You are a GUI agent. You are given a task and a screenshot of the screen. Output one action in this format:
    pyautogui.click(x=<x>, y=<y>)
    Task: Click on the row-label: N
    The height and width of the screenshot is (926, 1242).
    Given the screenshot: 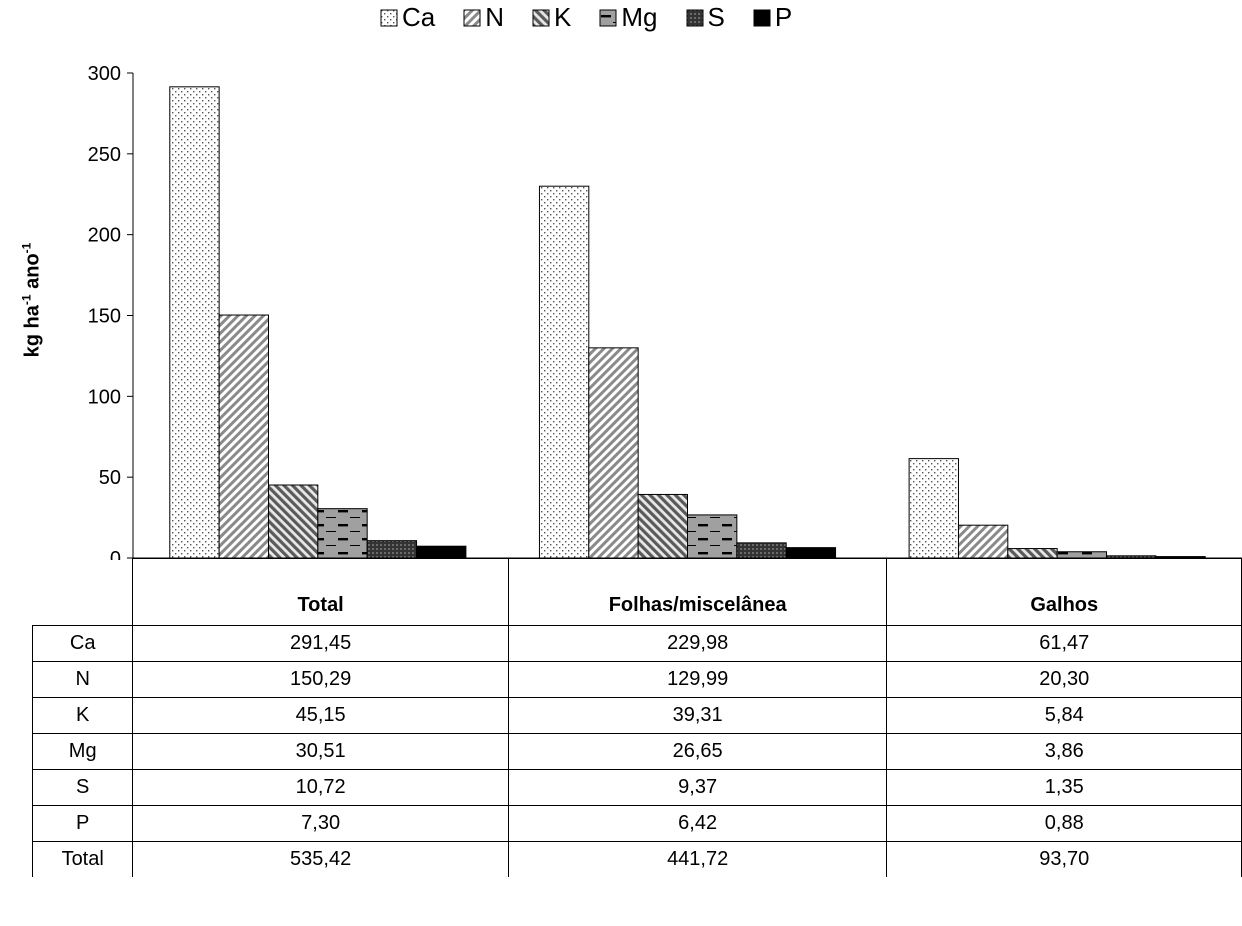 What is the action you would take?
    pyautogui.click(x=82, y=679)
    